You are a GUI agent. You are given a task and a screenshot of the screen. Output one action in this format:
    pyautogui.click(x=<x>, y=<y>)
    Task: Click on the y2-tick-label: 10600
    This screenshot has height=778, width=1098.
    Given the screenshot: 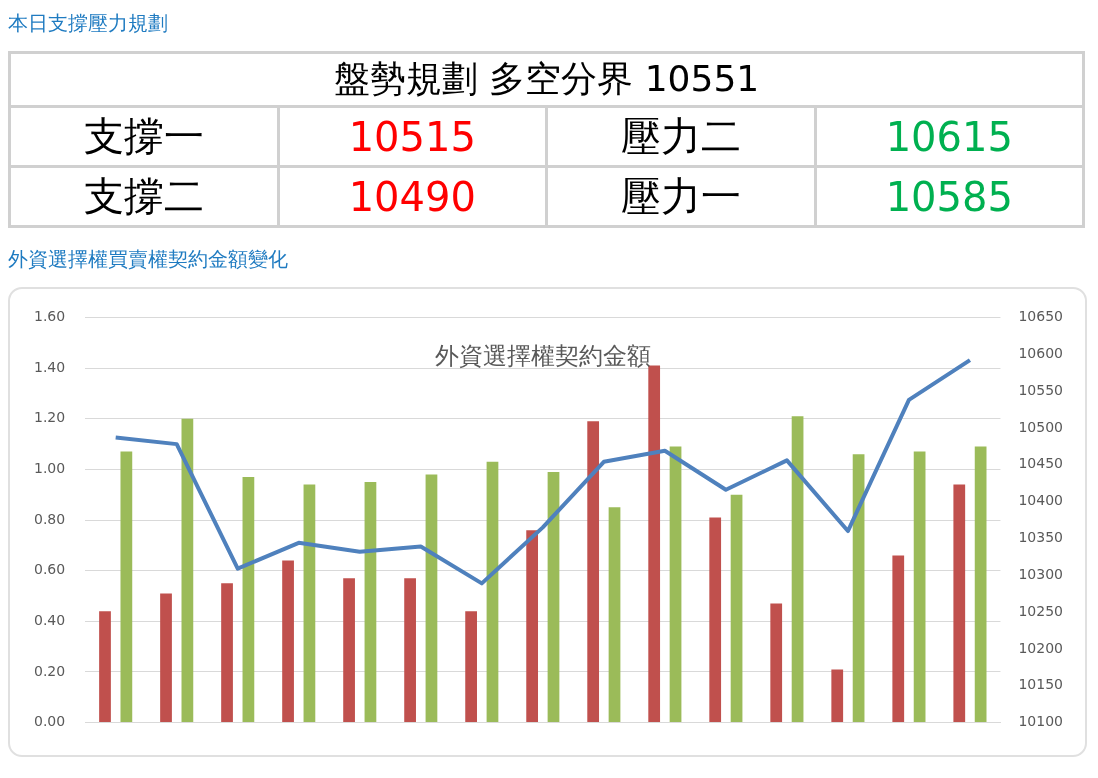 What is the action you would take?
    pyautogui.click(x=1041, y=352)
    